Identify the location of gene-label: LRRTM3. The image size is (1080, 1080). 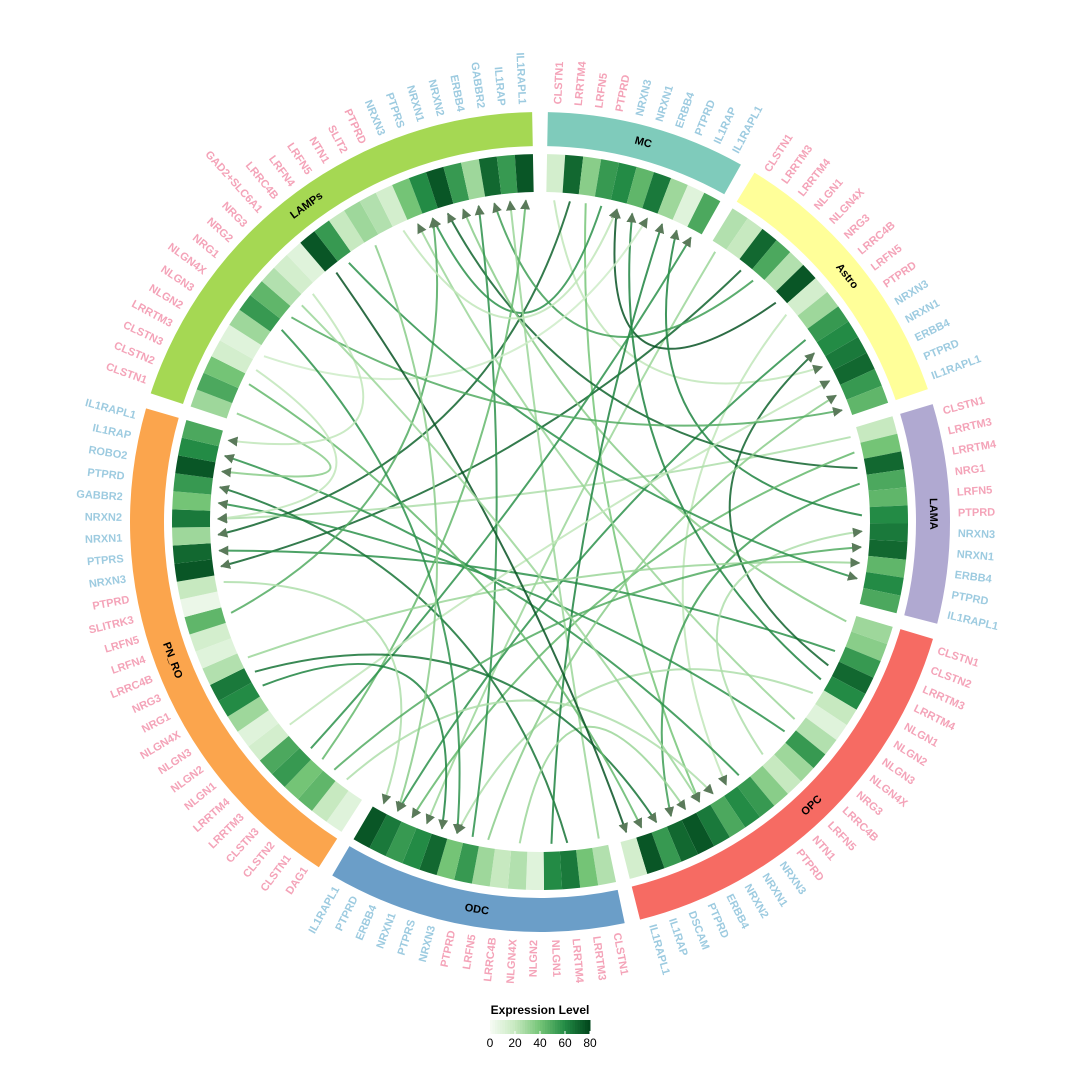
(970, 426).